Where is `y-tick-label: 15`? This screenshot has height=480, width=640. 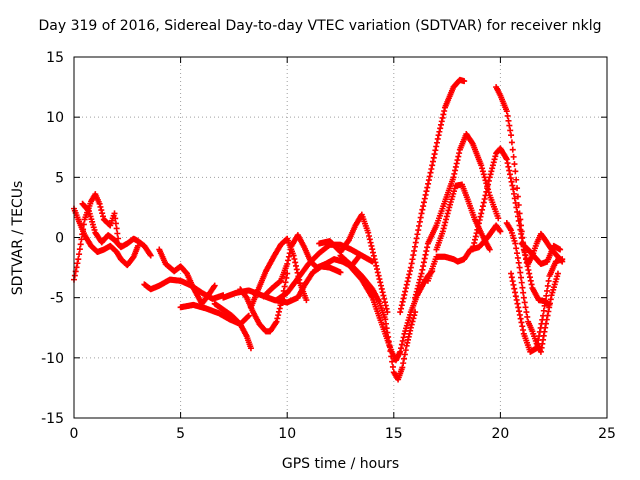
y-tick-label: 15 is located at coordinates (55, 58).